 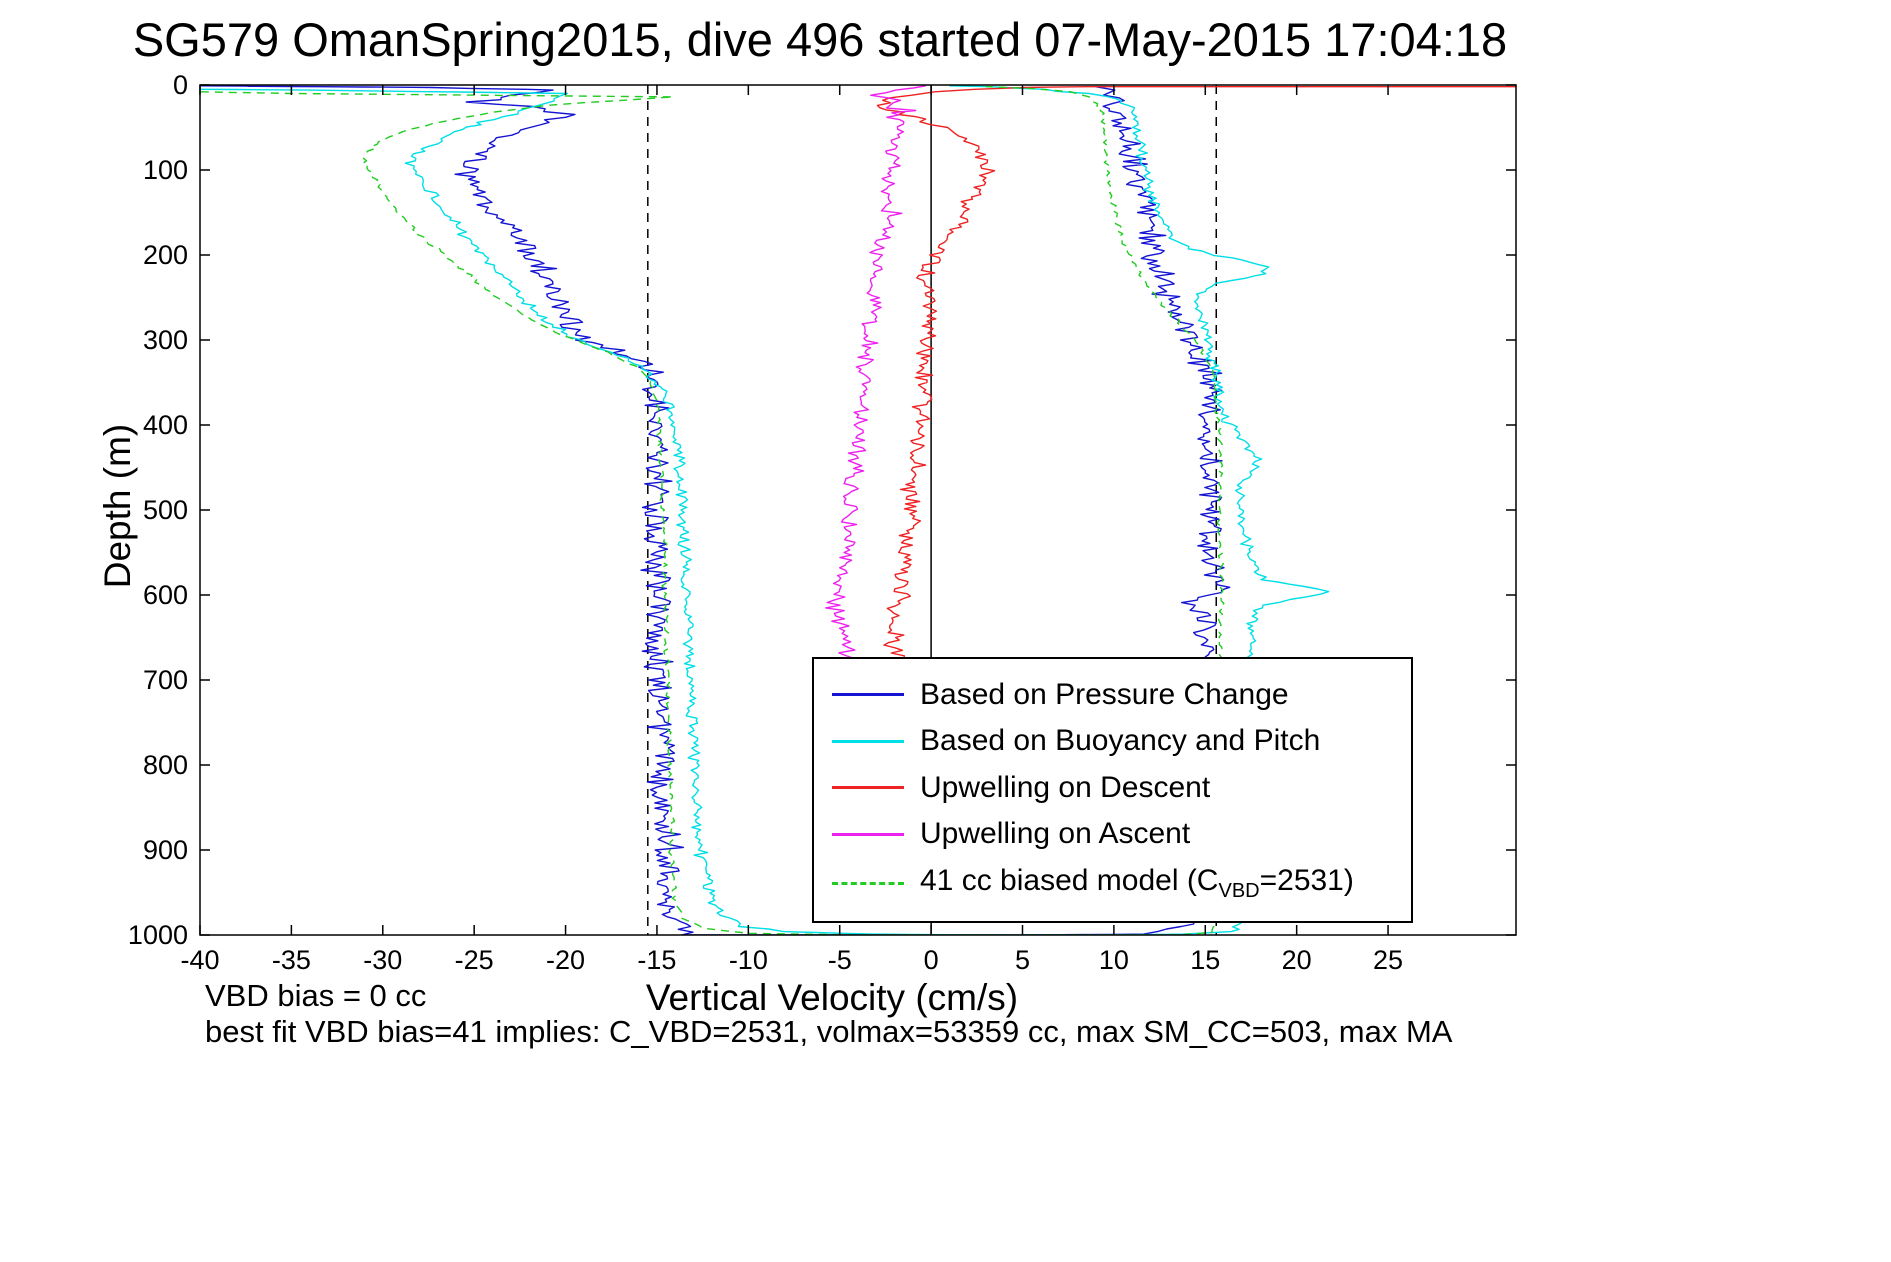 I want to click on y-tick-label: 700, so click(x=165, y=680).